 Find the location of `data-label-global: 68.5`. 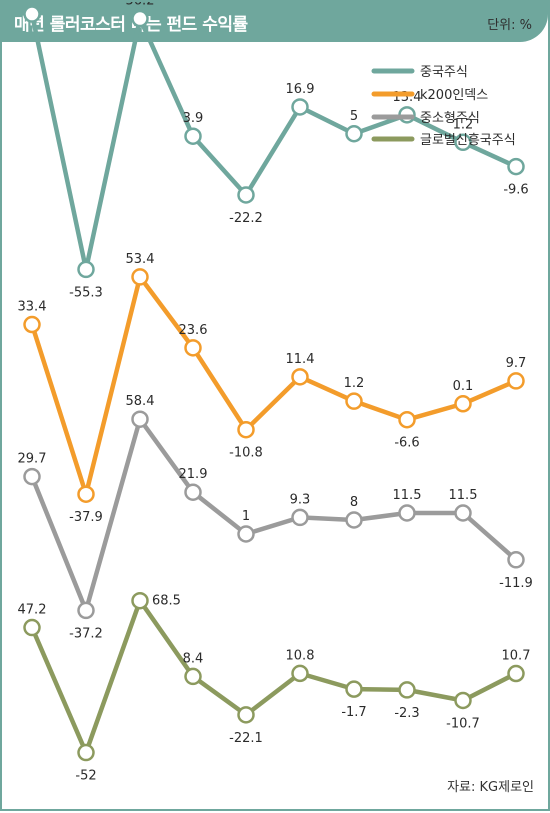

data-label-global: 68.5 is located at coordinates (166, 601).